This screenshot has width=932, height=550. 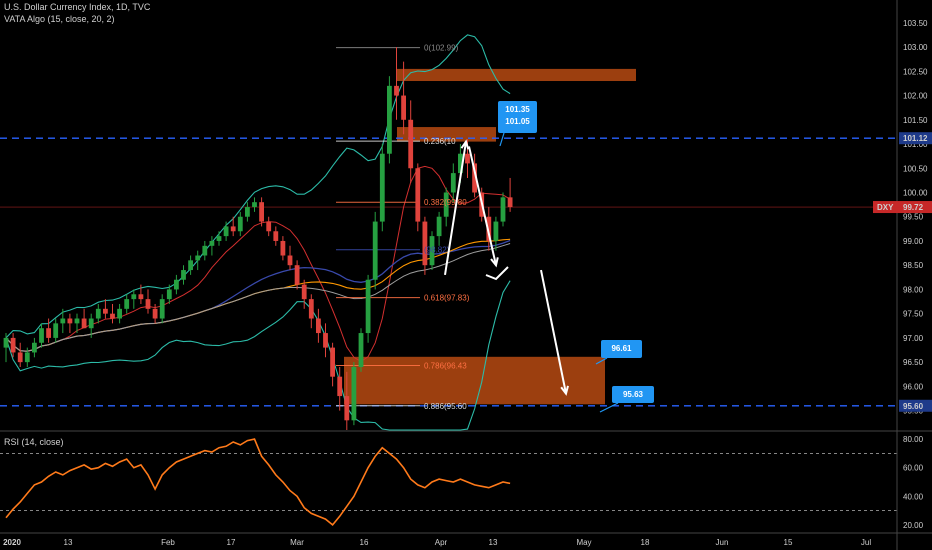 What do you see at coordinates (915, 168) in the screenshot?
I see `price-tick-label: 100.50` at bounding box center [915, 168].